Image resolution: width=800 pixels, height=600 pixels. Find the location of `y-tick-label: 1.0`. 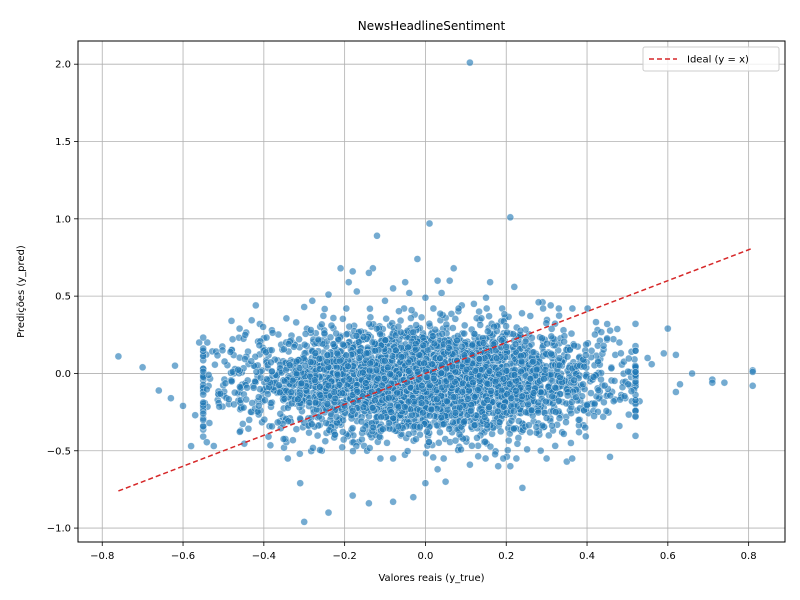

y-tick-label: 1.0 is located at coordinates (63, 219).